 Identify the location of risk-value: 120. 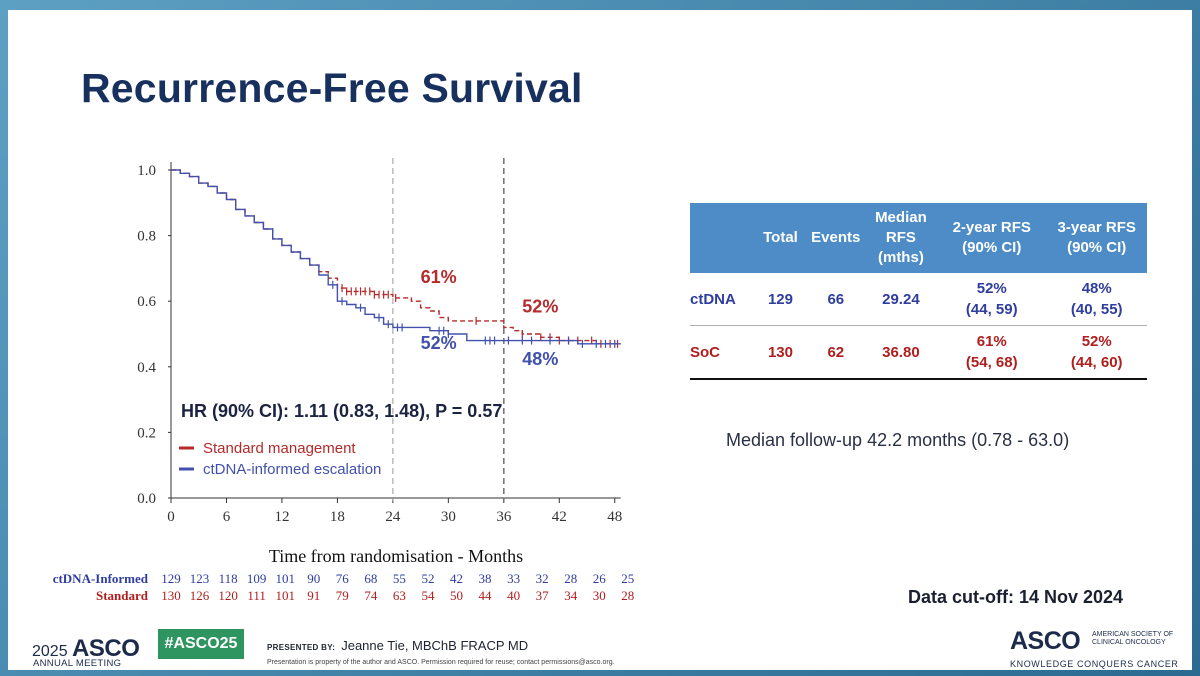
(228, 595).